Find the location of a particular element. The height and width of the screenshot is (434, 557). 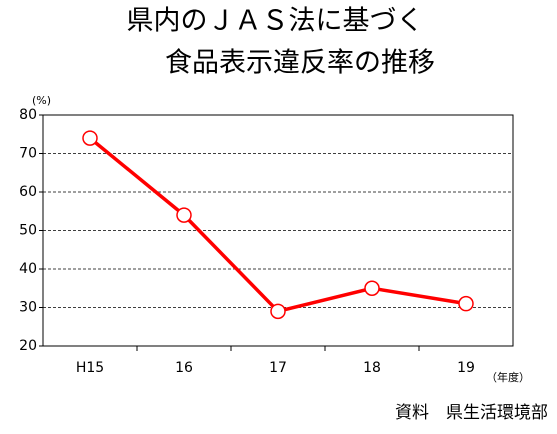

y-tick-label: 50 is located at coordinates (28, 231).